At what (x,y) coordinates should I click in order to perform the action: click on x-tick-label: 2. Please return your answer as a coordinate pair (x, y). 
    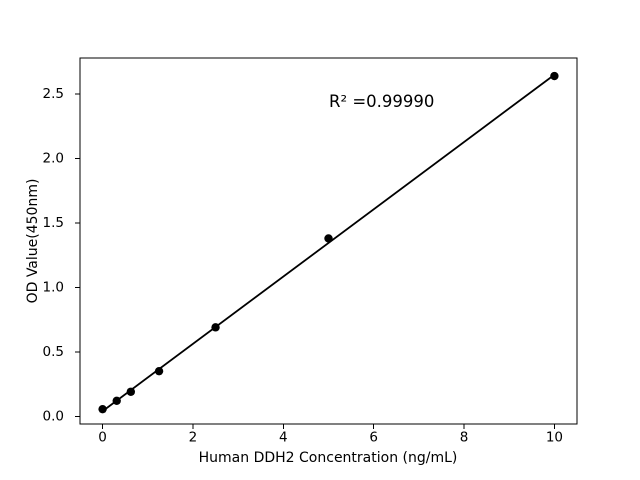
    Looking at the image, I should click on (193, 438).